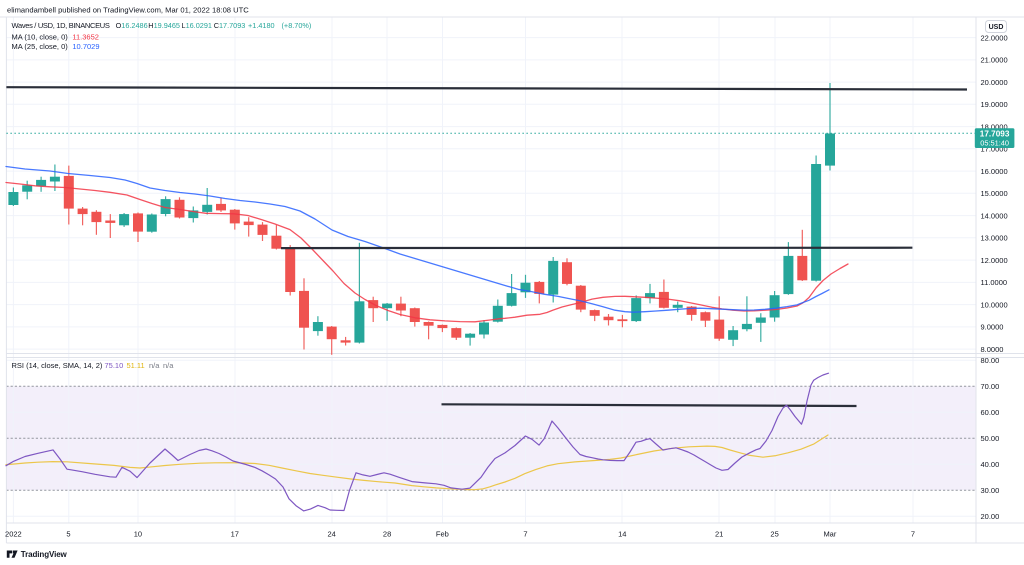 This screenshot has width=1024, height=565. What do you see at coordinates (61, 25) in the screenshot?
I see `svg-text: Waves / USD, 1D, BINANCEUS` at bounding box center [61, 25].